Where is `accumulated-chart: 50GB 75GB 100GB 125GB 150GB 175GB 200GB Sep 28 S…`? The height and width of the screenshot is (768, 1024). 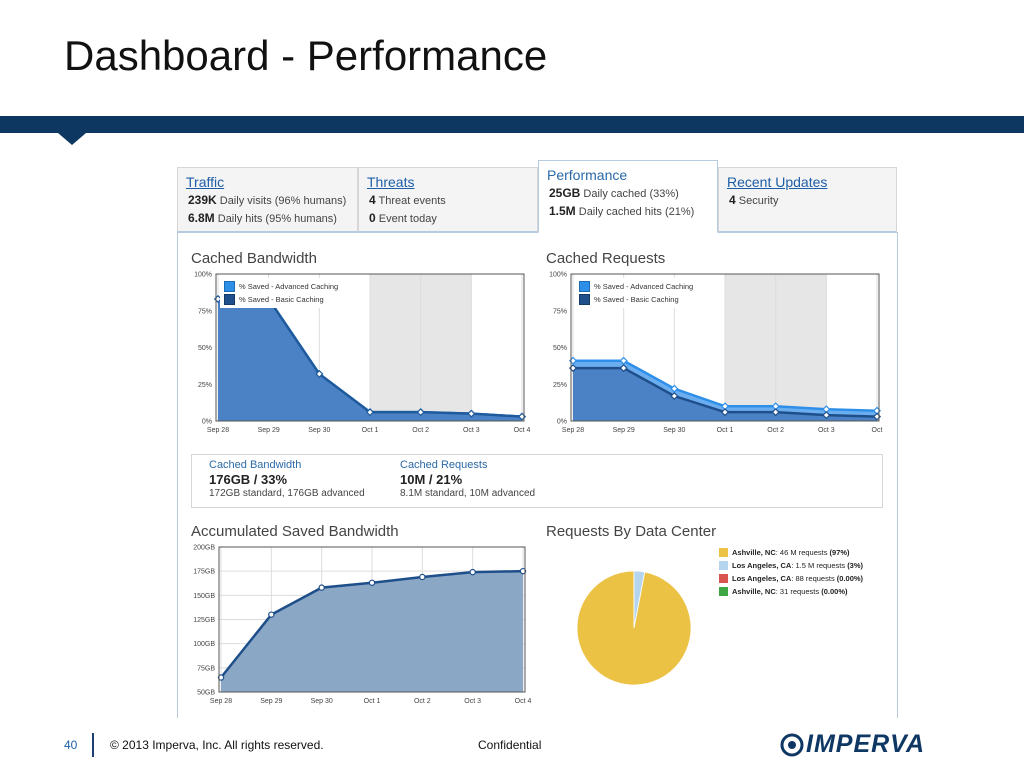 accumulated-chart: 50GB 75GB 100GB 125GB 150GB 175GB 200GB Sep 28 S… is located at coordinates (357, 625).